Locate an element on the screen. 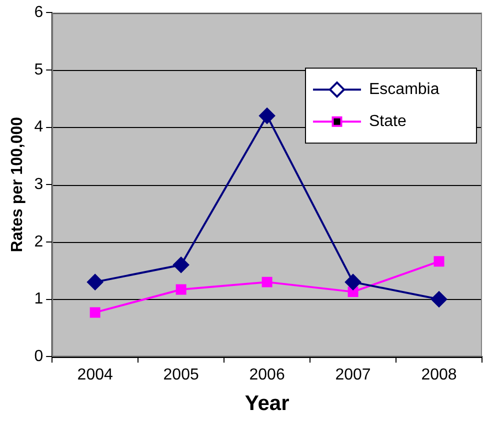 The height and width of the screenshot is (425, 491). y-tick-label: 3 is located at coordinates (39, 185).